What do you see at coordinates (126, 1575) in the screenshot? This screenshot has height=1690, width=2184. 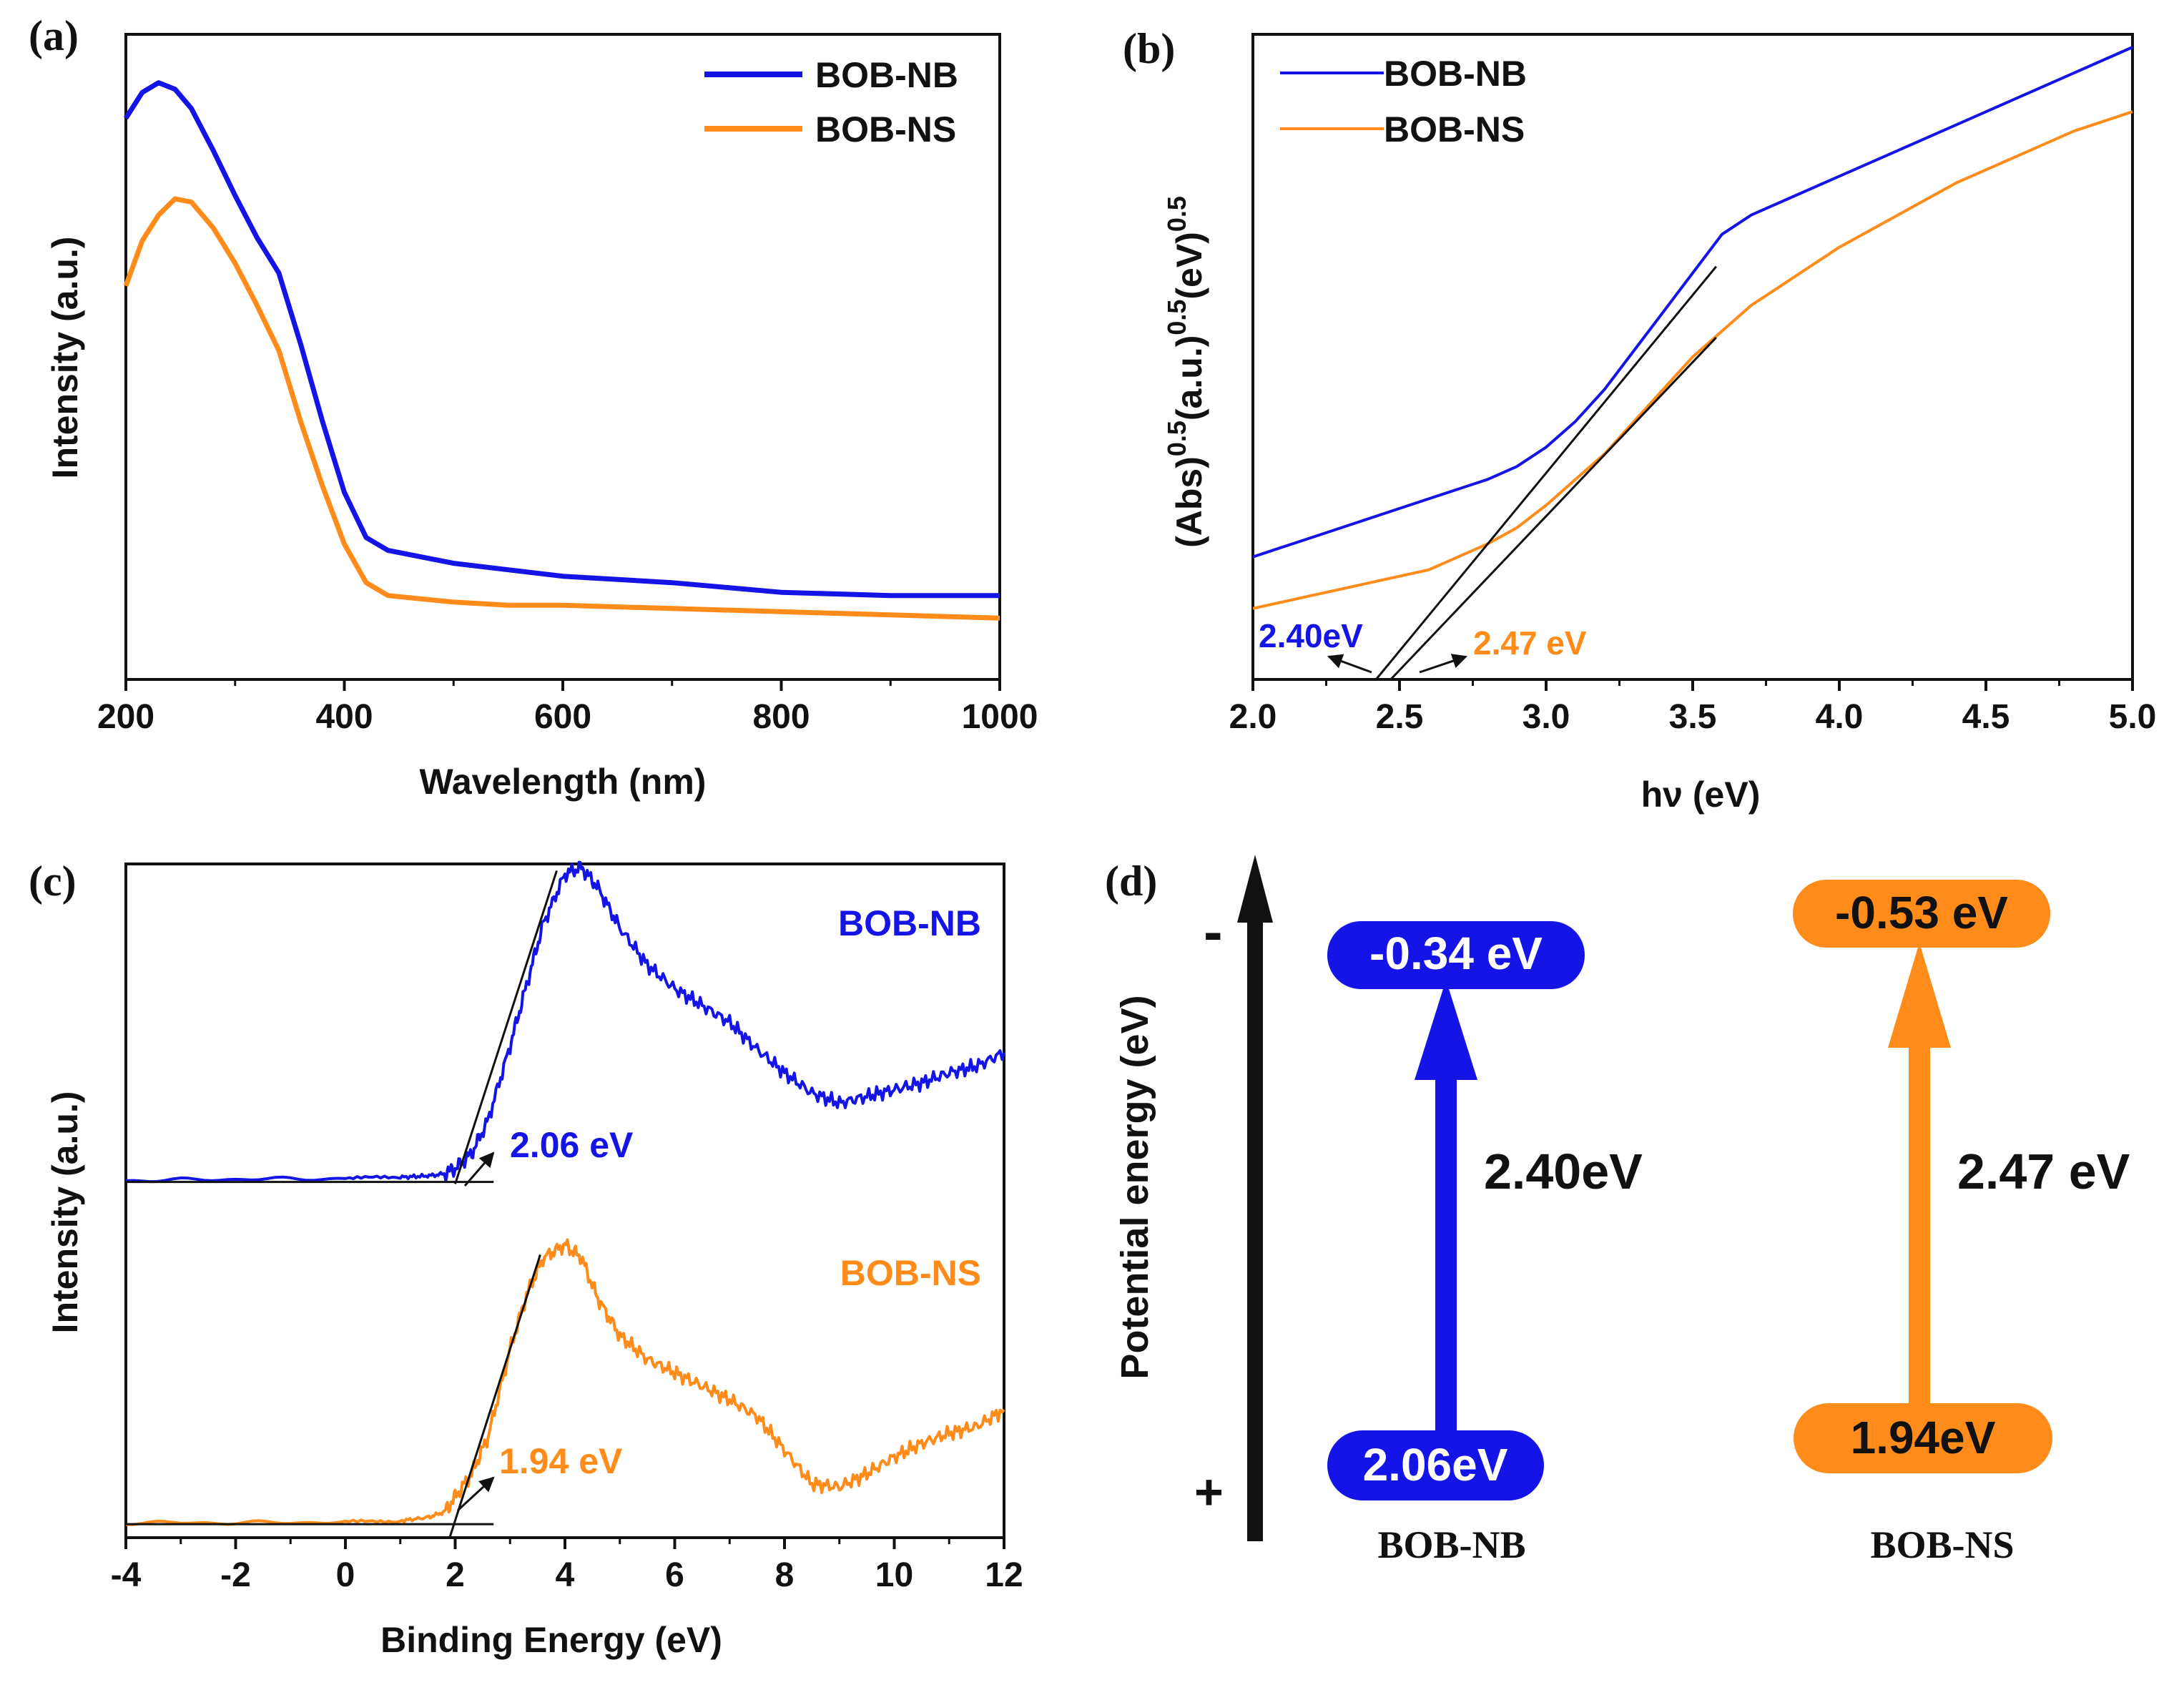 I see `c-xtick-label-0: -4` at bounding box center [126, 1575].